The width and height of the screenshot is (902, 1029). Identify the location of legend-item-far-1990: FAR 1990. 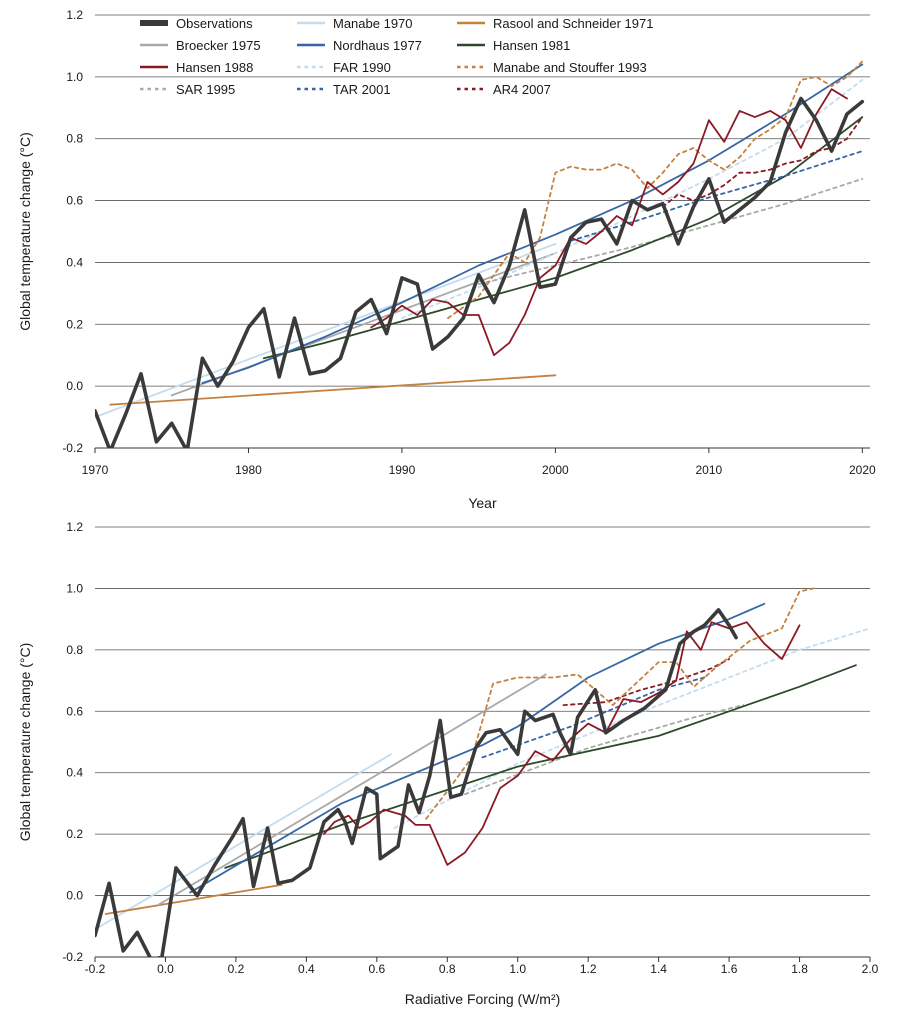
(344, 67).